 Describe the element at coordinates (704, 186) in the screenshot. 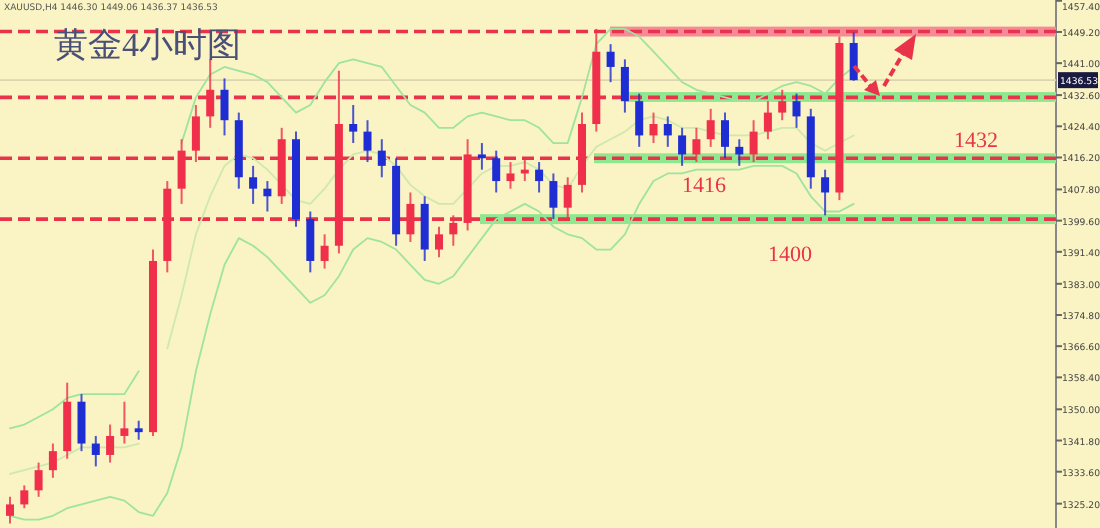

I see `ref-line-label: 1416` at that location.